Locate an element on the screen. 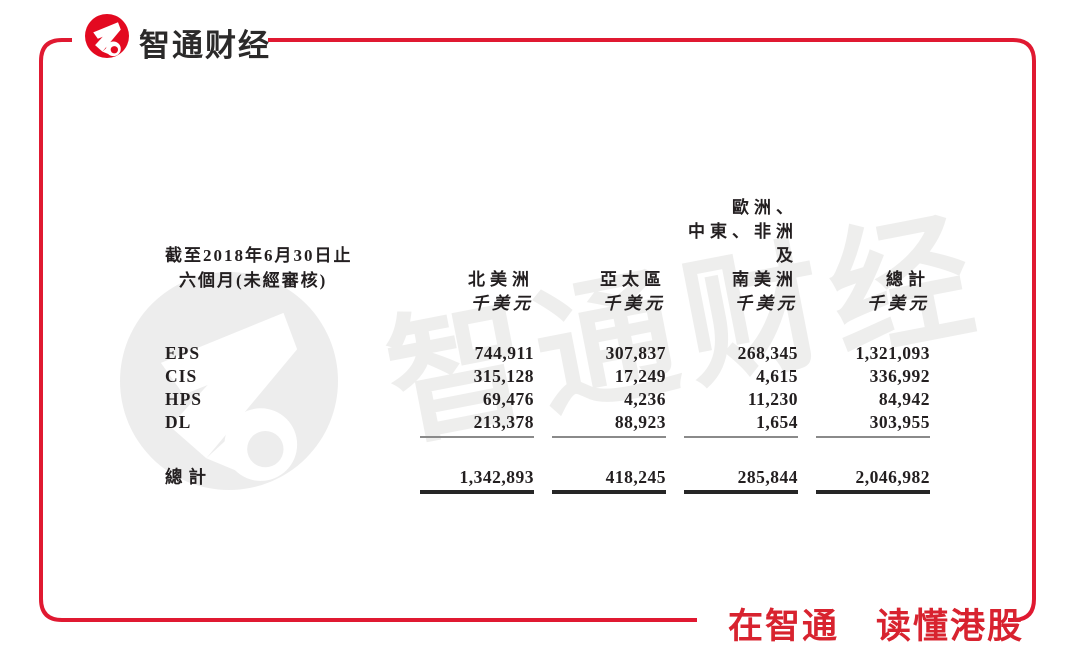 Image resolution: width=1080 pixels, height=647 pixels. period-caption: 截至2018年6月30日止 六個月(未經審核) is located at coordinates (283, 279).